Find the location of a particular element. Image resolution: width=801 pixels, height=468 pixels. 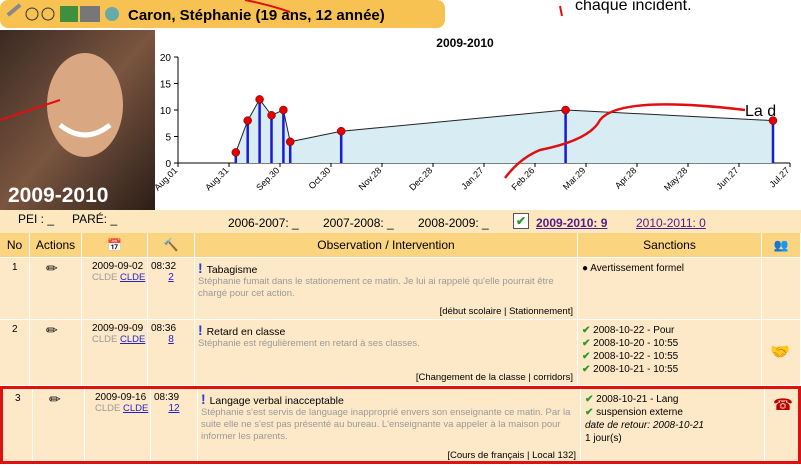

time: 08:32 is located at coordinates (164, 266).